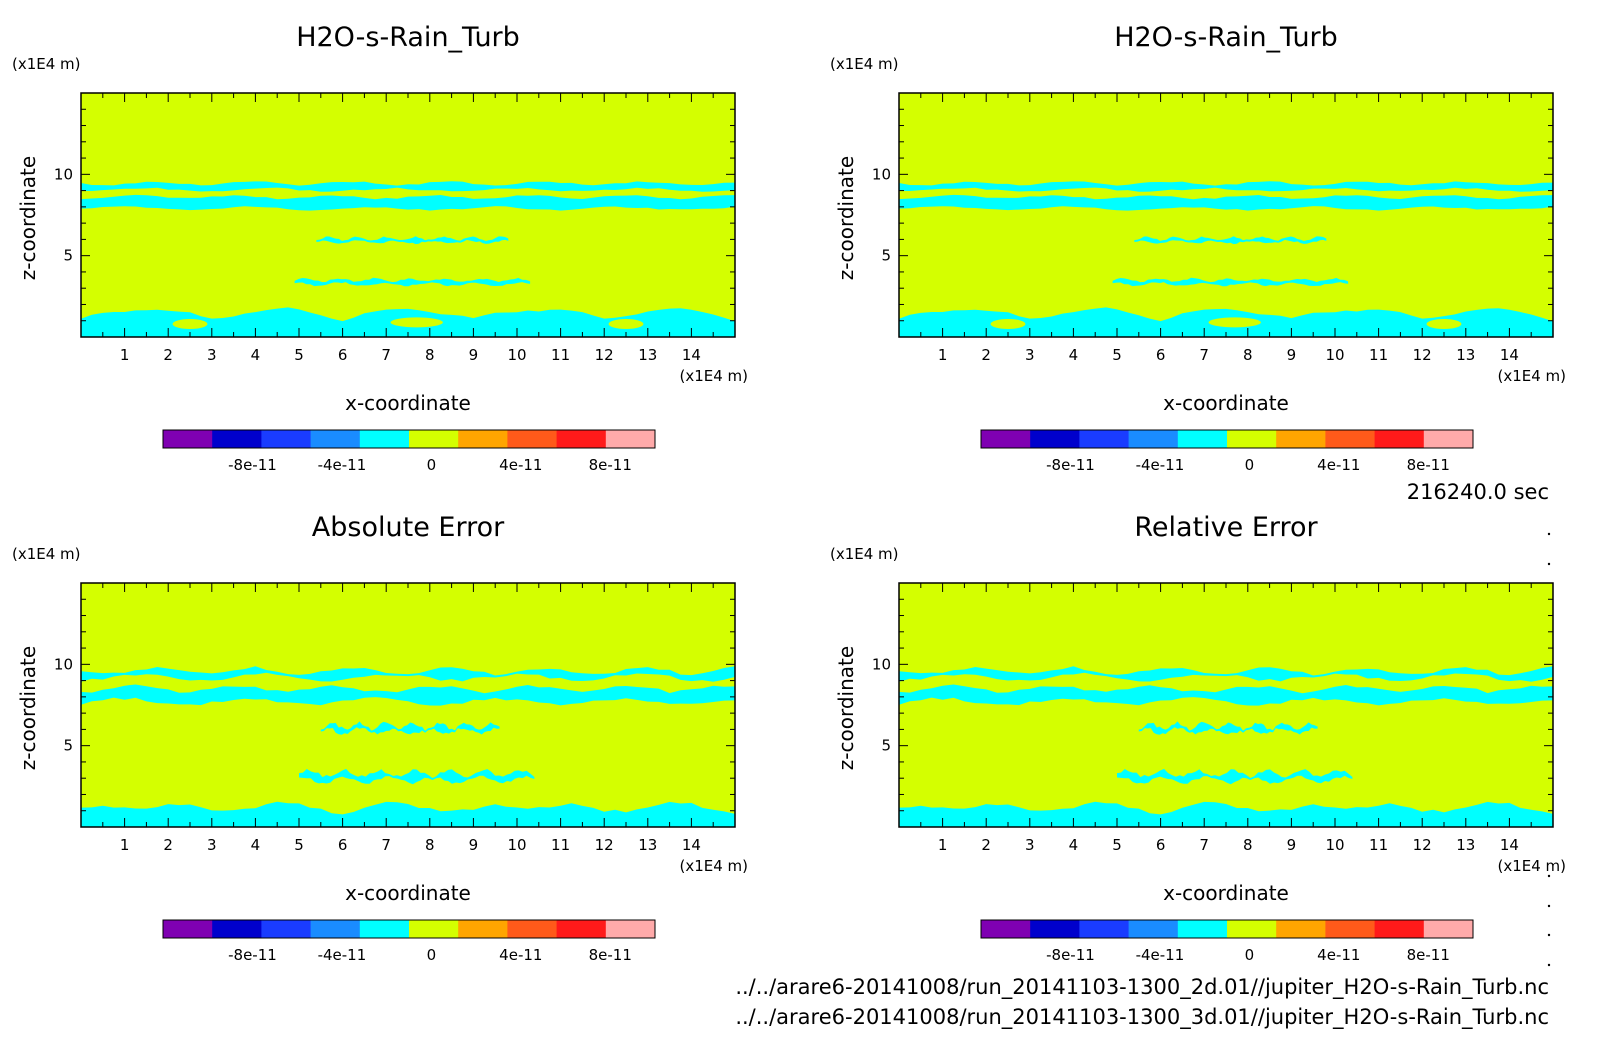  Describe the element at coordinates (1226, 215) in the screenshot. I see `field-background` at that location.